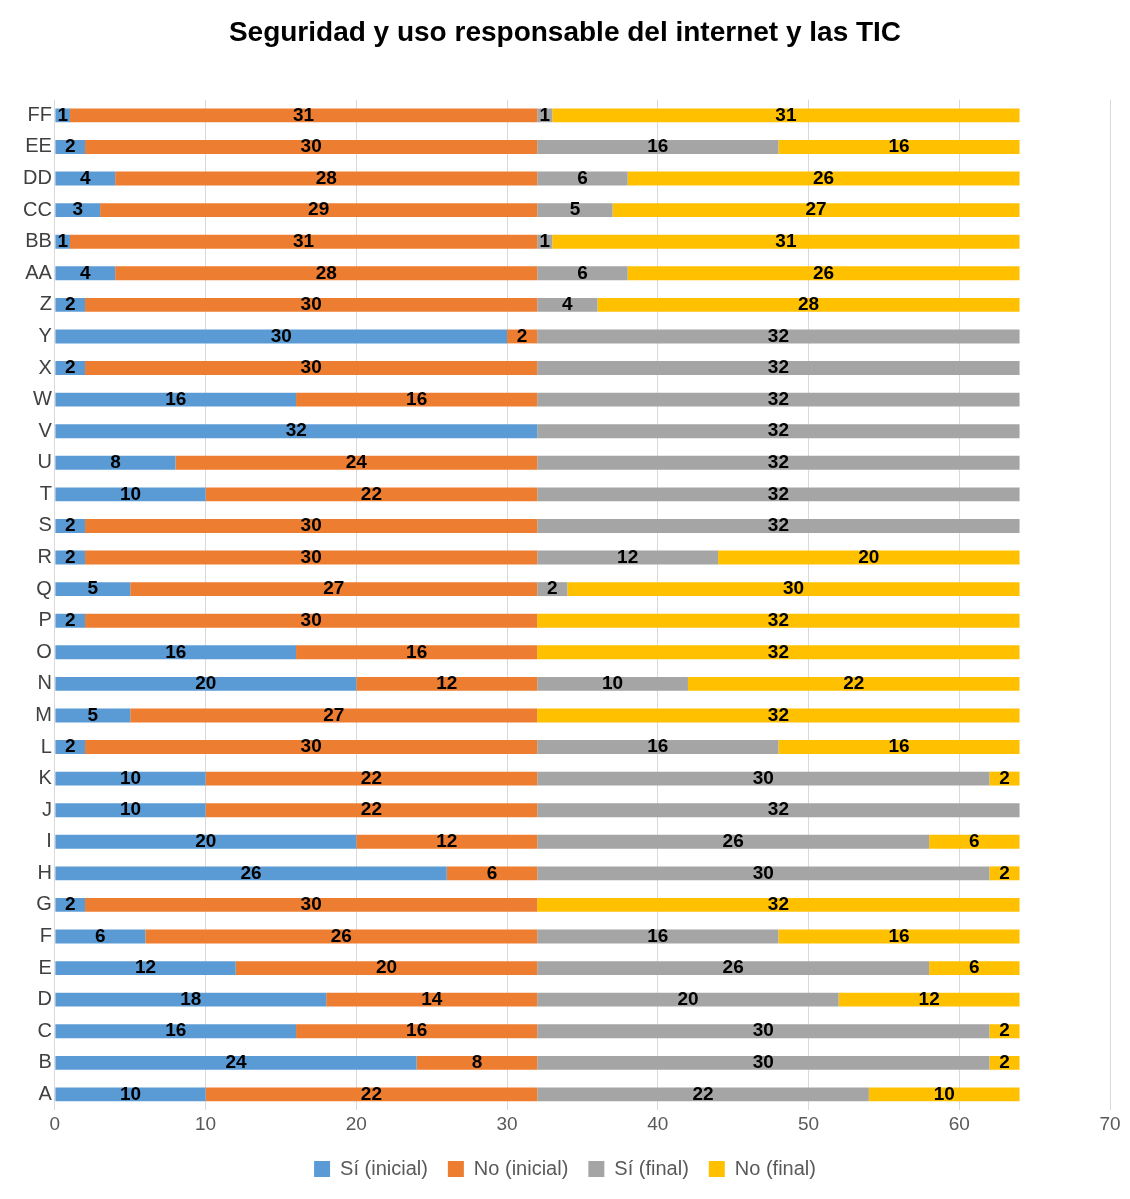 The width and height of the screenshot is (1130, 1199). I want to click on y-tick-label: O, so click(44, 650).